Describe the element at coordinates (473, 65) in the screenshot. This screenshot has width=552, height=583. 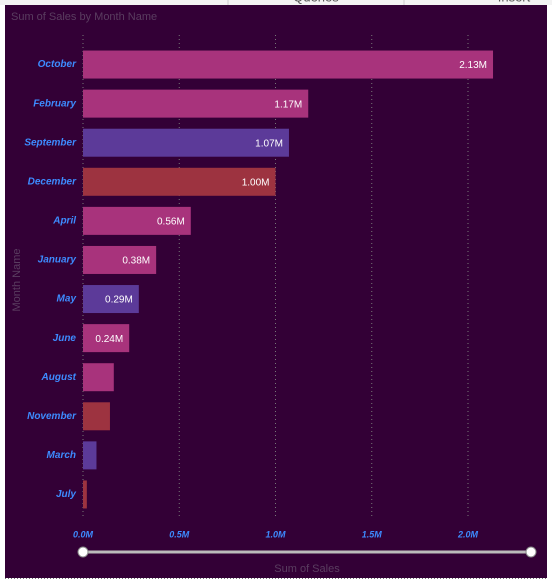
I see `data-label: 2.13M` at that location.